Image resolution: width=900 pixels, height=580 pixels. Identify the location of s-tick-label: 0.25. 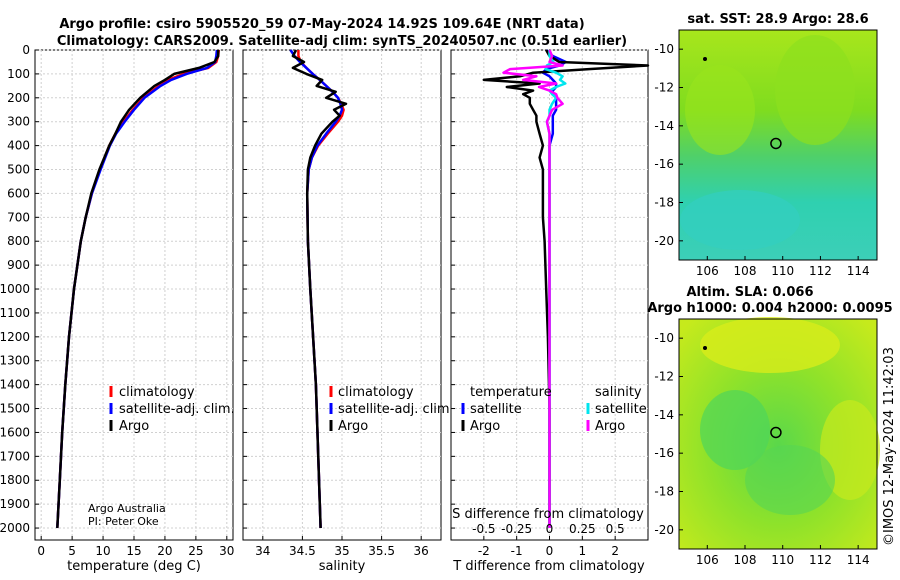
(582, 529).